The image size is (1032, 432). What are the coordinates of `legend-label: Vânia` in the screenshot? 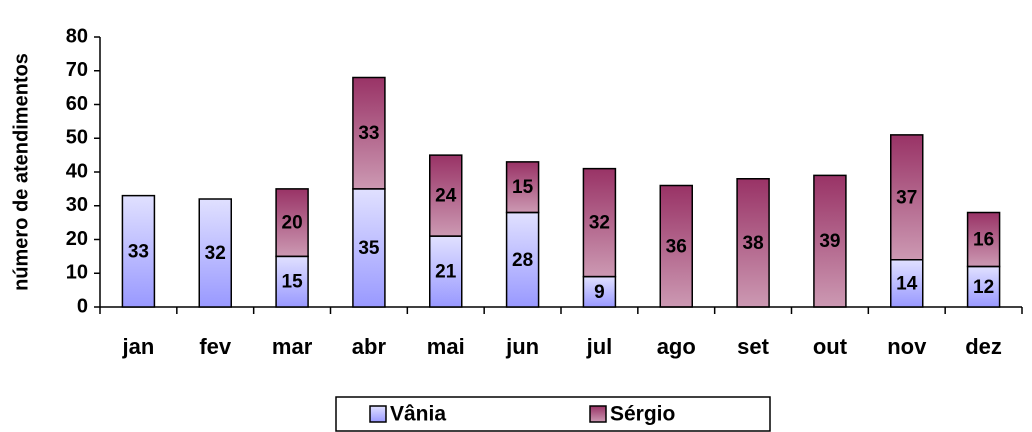 It's located at (418, 414).